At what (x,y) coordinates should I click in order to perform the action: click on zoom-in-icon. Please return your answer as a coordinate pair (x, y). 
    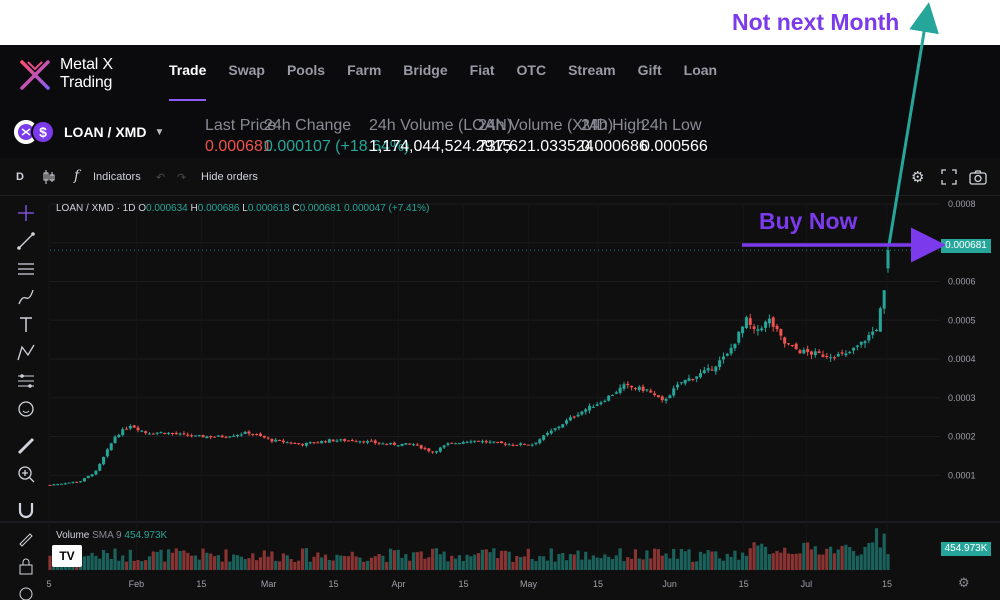
    Looking at the image, I should click on (26, 474).